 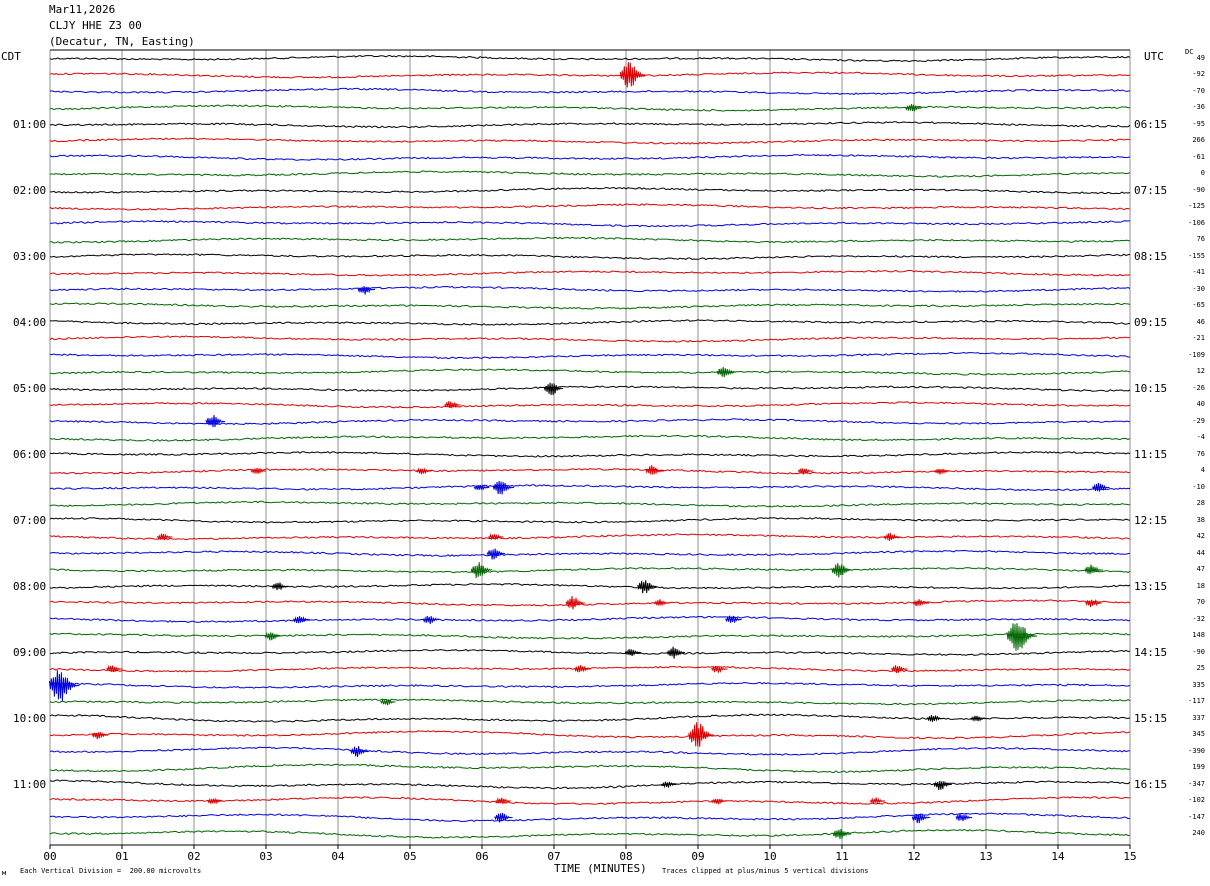 What do you see at coordinates (1198, 156) in the screenshot?
I see `dc-offset: -61` at bounding box center [1198, 156].